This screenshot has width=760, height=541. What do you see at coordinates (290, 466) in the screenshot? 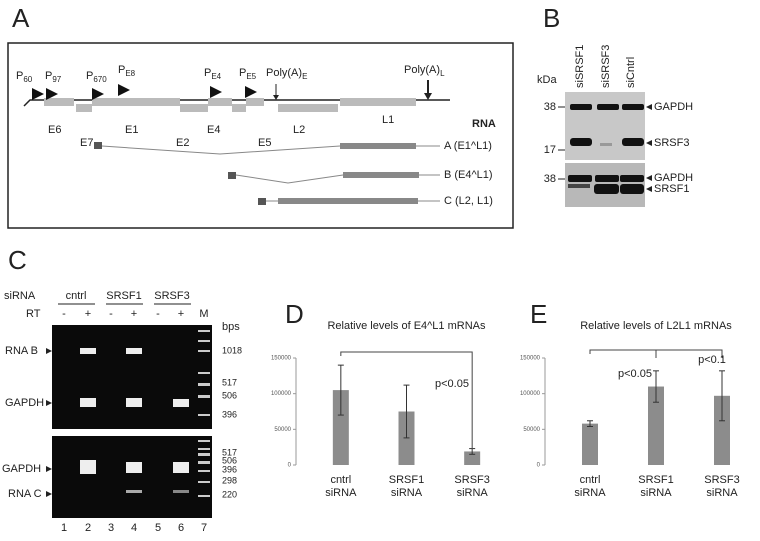
I see `y-tick-label: 0` at bounding box center [290, 466].